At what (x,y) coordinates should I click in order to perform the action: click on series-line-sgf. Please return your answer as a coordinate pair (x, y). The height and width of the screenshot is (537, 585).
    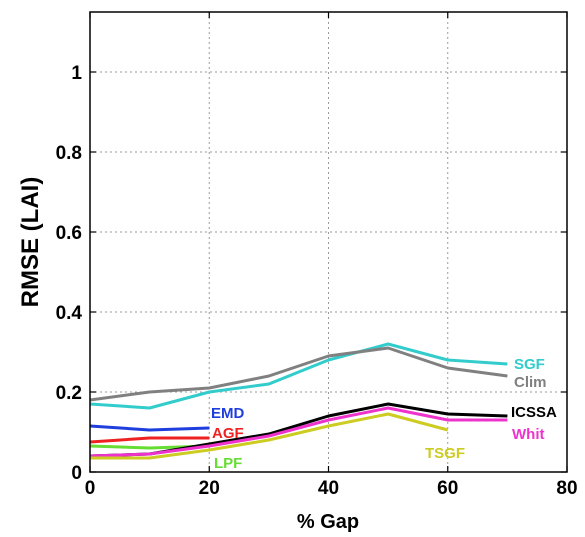
    Looking at the image, I should click on (298, 376).